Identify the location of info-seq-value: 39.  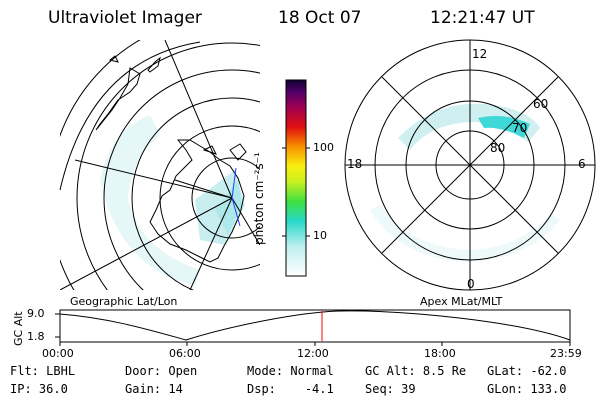
(408, 389).